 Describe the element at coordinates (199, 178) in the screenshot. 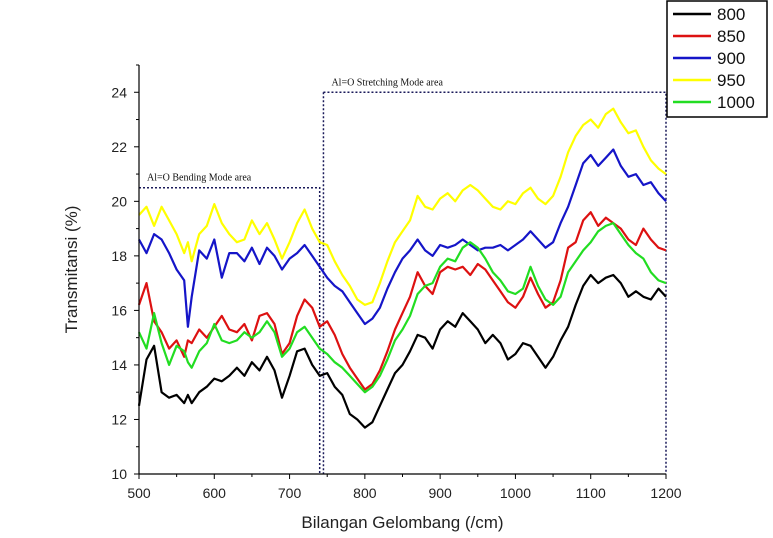

I see `annotation-label: Al=O Bending Mode area` at that location.